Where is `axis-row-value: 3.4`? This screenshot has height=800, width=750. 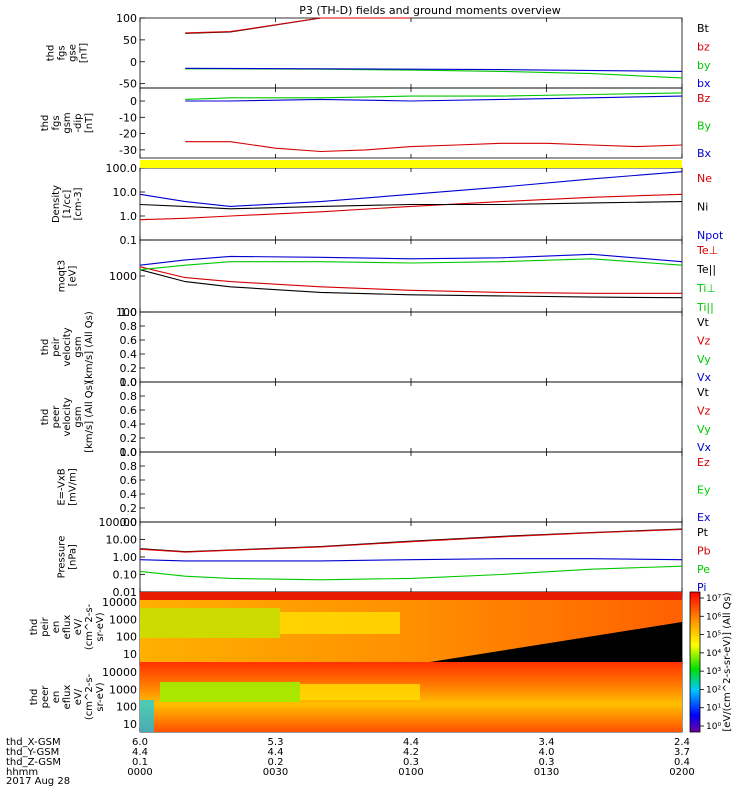
axis-row-value: 3.4 is located at coordinates (547, 742).